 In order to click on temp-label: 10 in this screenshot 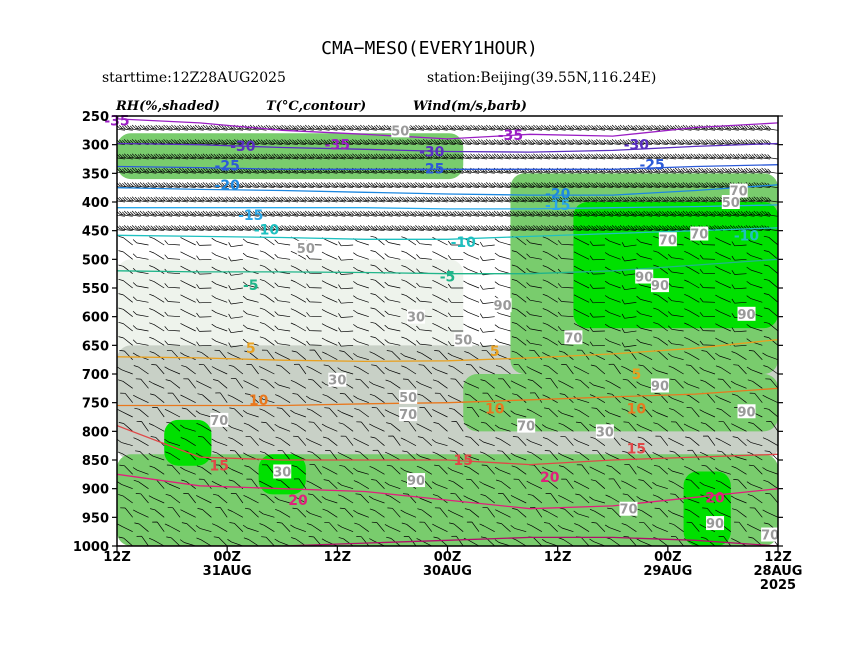, I will do `click(259, 401)`.